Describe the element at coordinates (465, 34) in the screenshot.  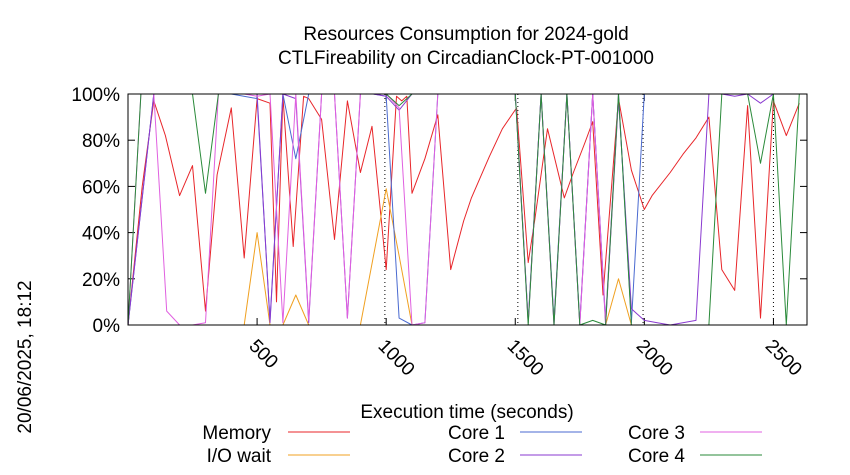
I see `chart-title: Resources Consumption for 2024-gold` at that location.